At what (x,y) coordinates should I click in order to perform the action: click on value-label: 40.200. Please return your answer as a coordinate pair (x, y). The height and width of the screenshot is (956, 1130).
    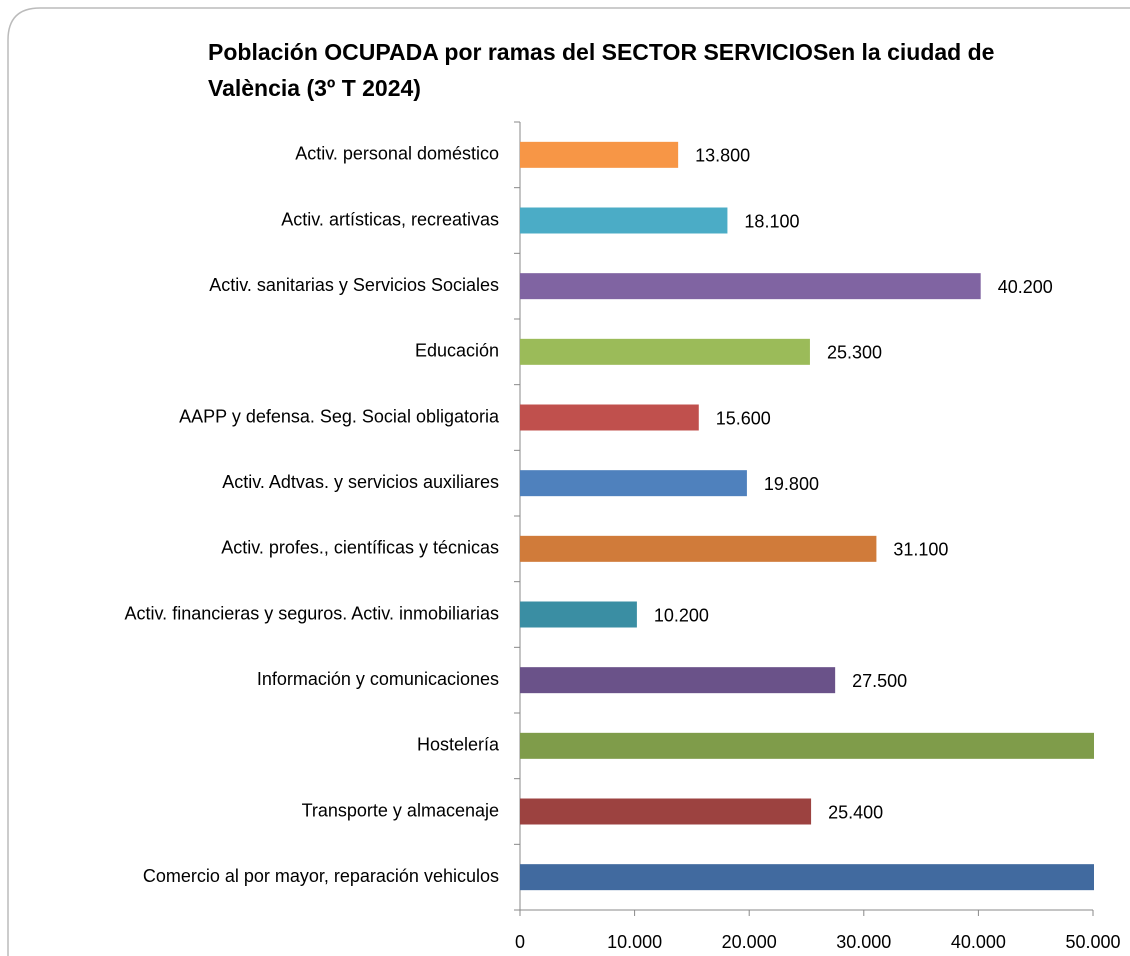
    Looking at the image, I should click on (1025, 287).